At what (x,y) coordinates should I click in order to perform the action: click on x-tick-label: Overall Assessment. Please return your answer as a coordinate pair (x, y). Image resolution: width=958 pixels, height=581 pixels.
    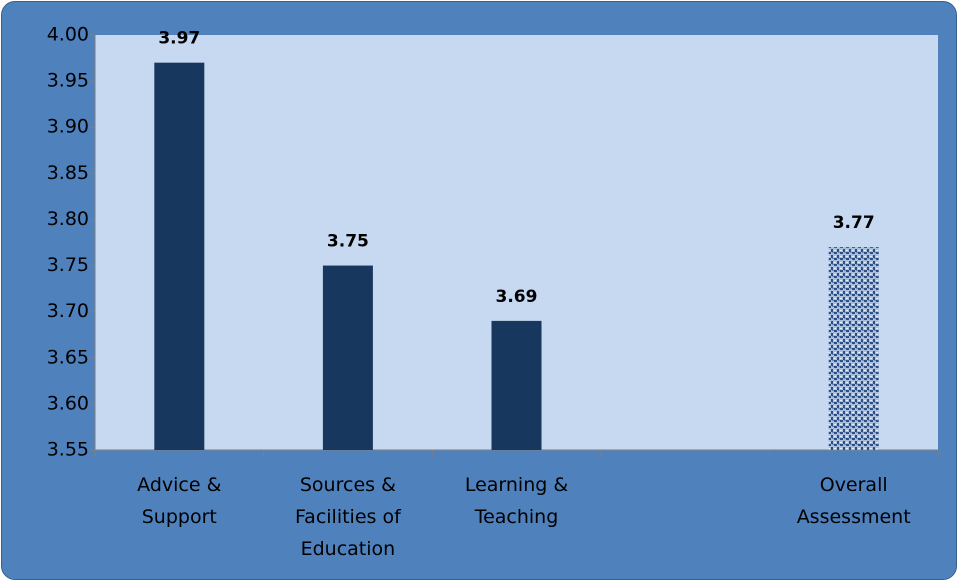
    Looking at the image, I should click on (853, 501).